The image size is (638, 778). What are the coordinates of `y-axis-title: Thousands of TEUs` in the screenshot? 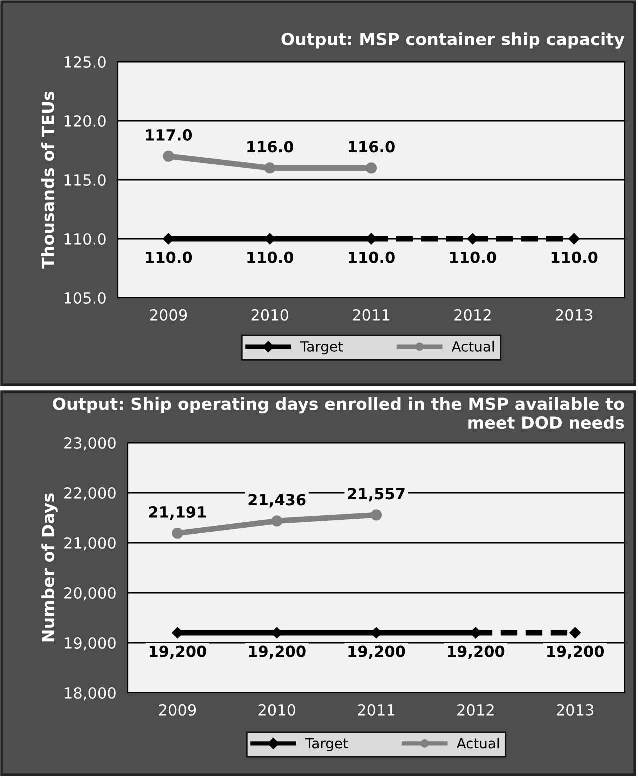 It's located at (47, 180).